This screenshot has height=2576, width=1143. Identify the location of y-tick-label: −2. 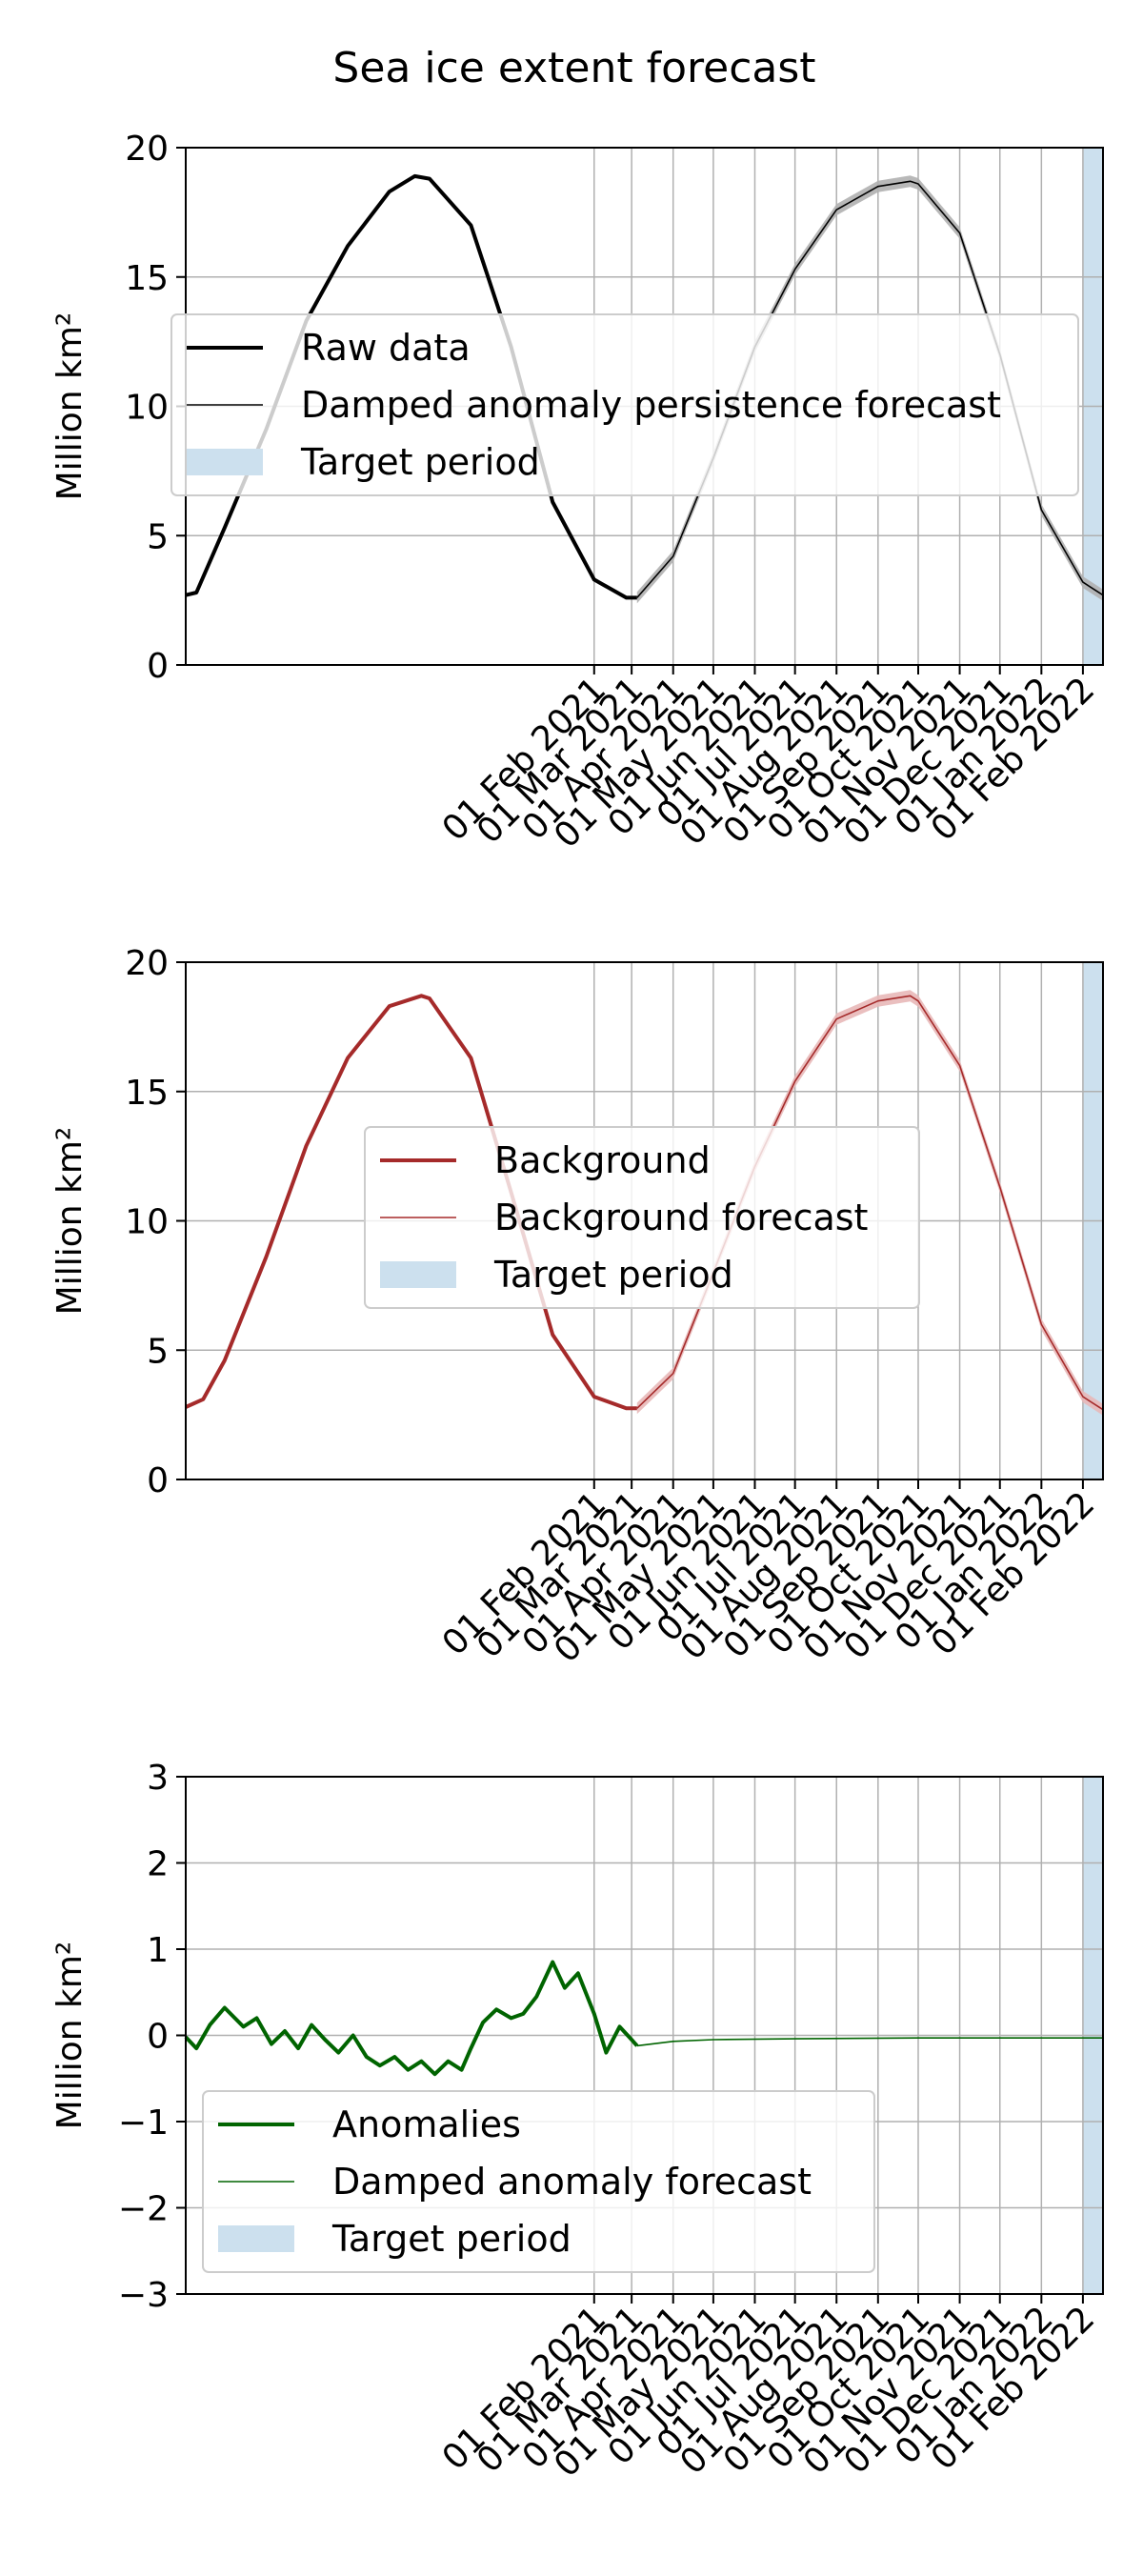
(143, 2209).